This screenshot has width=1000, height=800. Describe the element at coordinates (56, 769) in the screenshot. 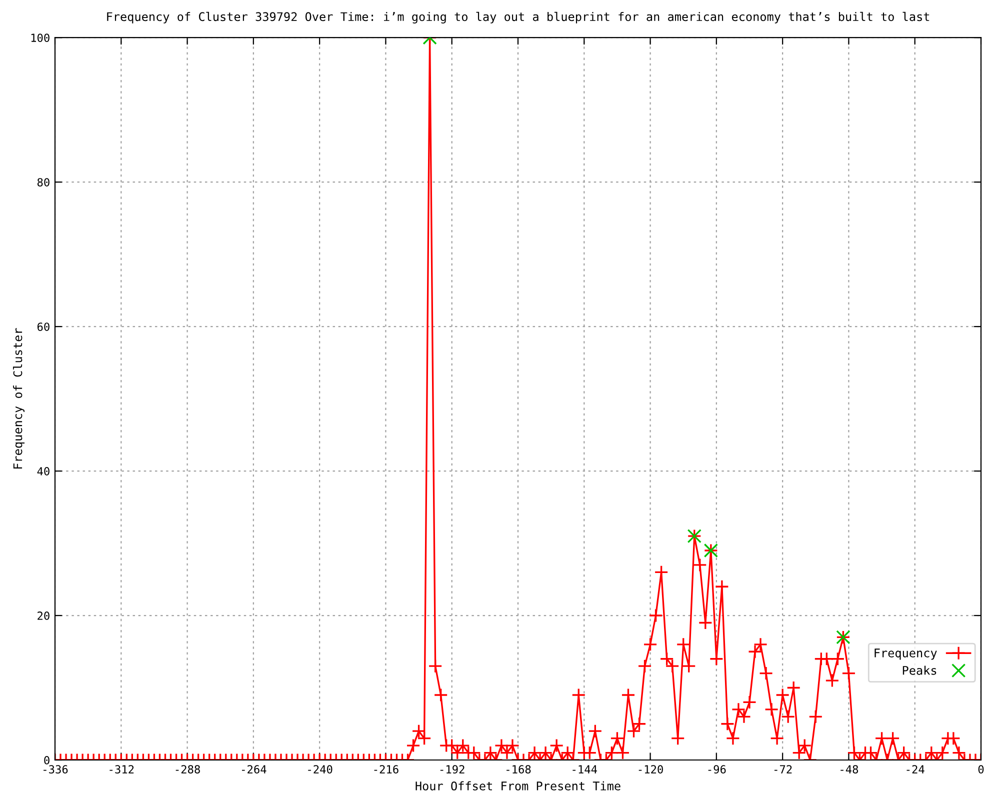

I see `x-tick-label: -336` at that location.